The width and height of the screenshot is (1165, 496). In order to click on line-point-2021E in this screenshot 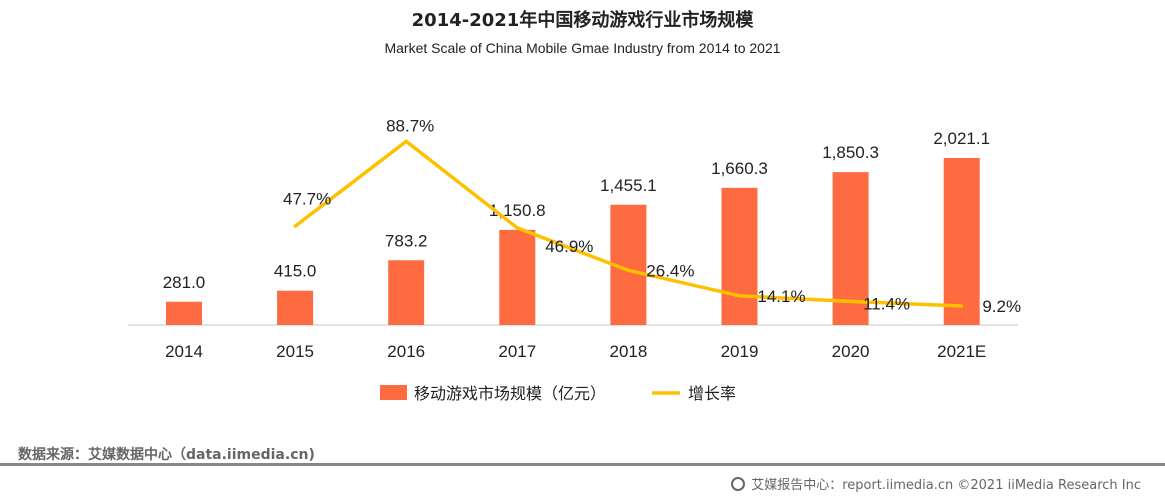, I will do `click(962, 306)`.